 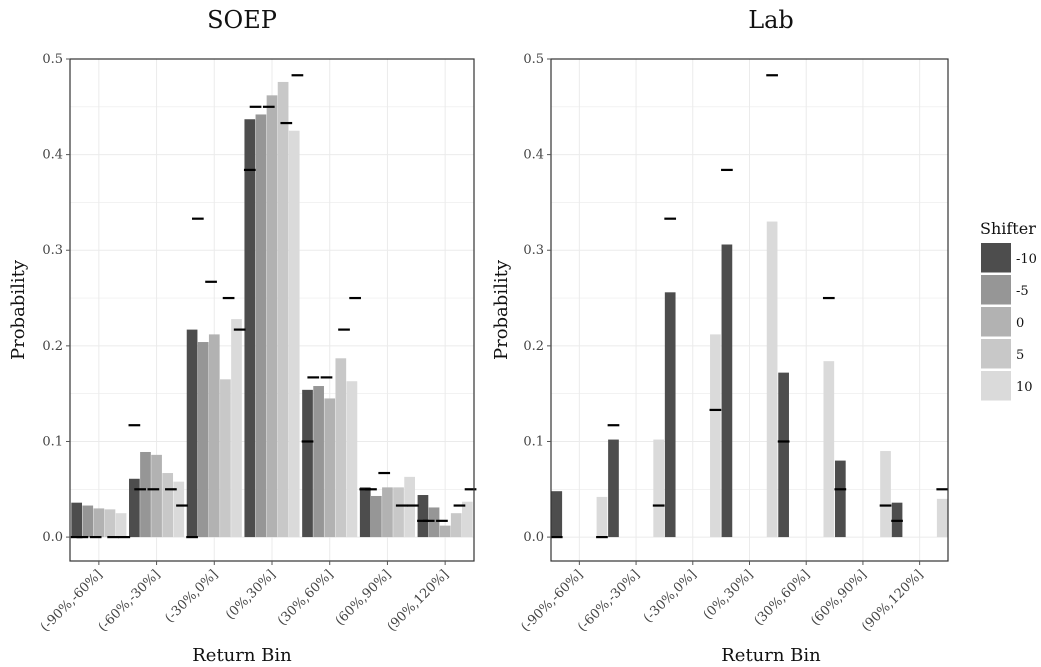 I want to click on bar--5-4, so click(x=318, y=462).